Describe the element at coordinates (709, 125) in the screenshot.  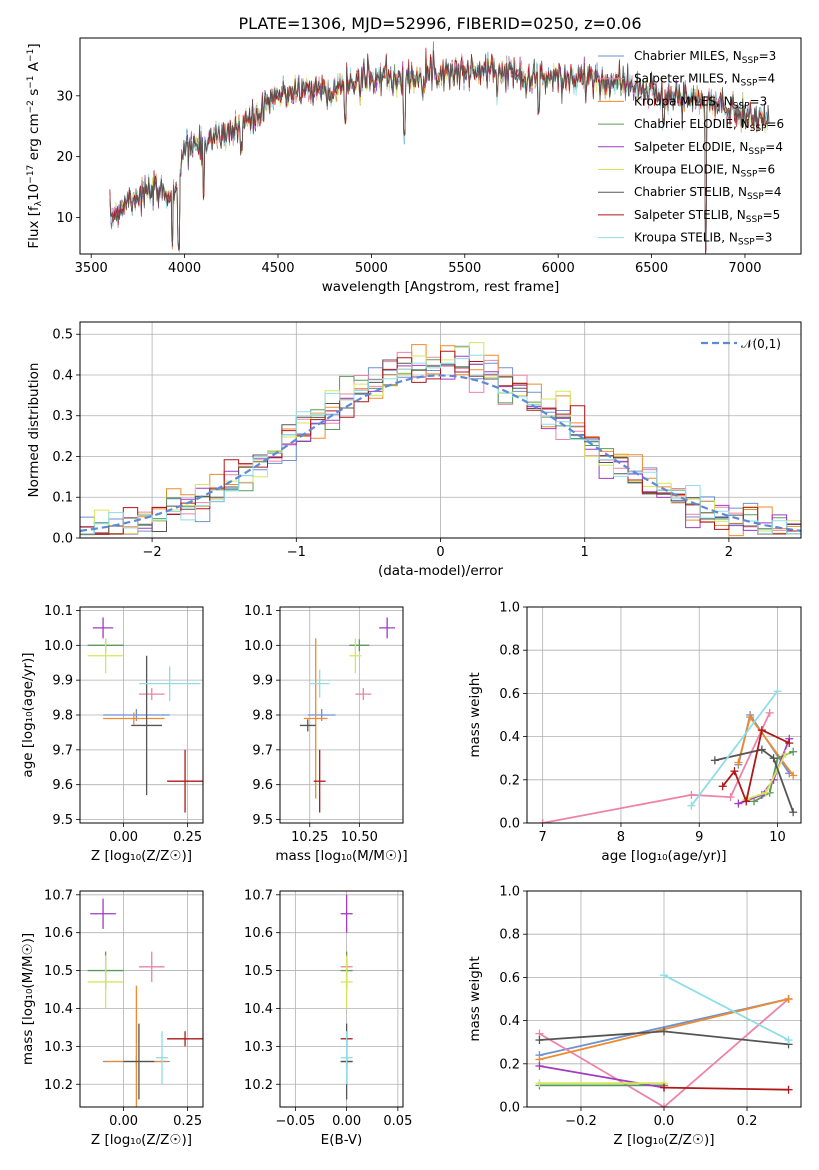
I see `legend-entry: Chabrier ELODIE, NSSP=6` at that location.